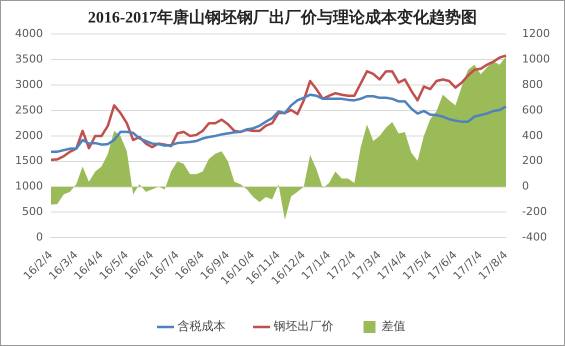  I want to click on chart-title: 2016-2017年唐山钢坯钢厂出厂价与理论成本变化趋势图, so click(283, 17).